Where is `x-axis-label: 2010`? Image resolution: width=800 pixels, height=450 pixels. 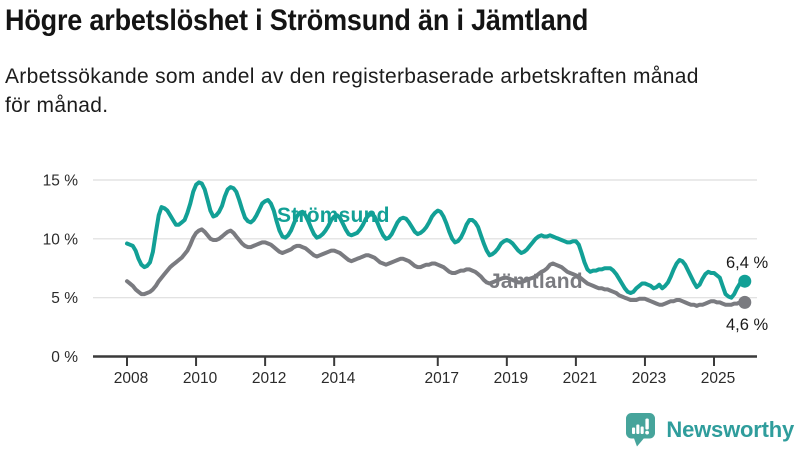
x-axis-label: 2010 is located at coordinates (200, 378).